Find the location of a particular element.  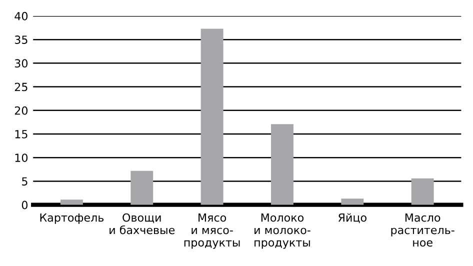

y-tick-label: 40 is located at coordinates (21, 16).